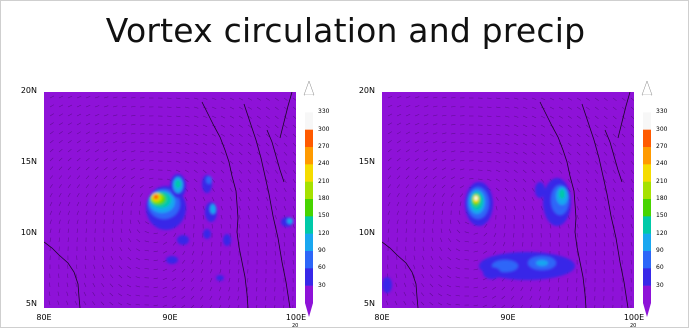 Image resolution: width=689 pixels, height=329 pixels. What do you see at coordinates (345, 30) in the screenshot?
I see `slide-title: Vortex circulation and precip` at bounding box center [345, 30].